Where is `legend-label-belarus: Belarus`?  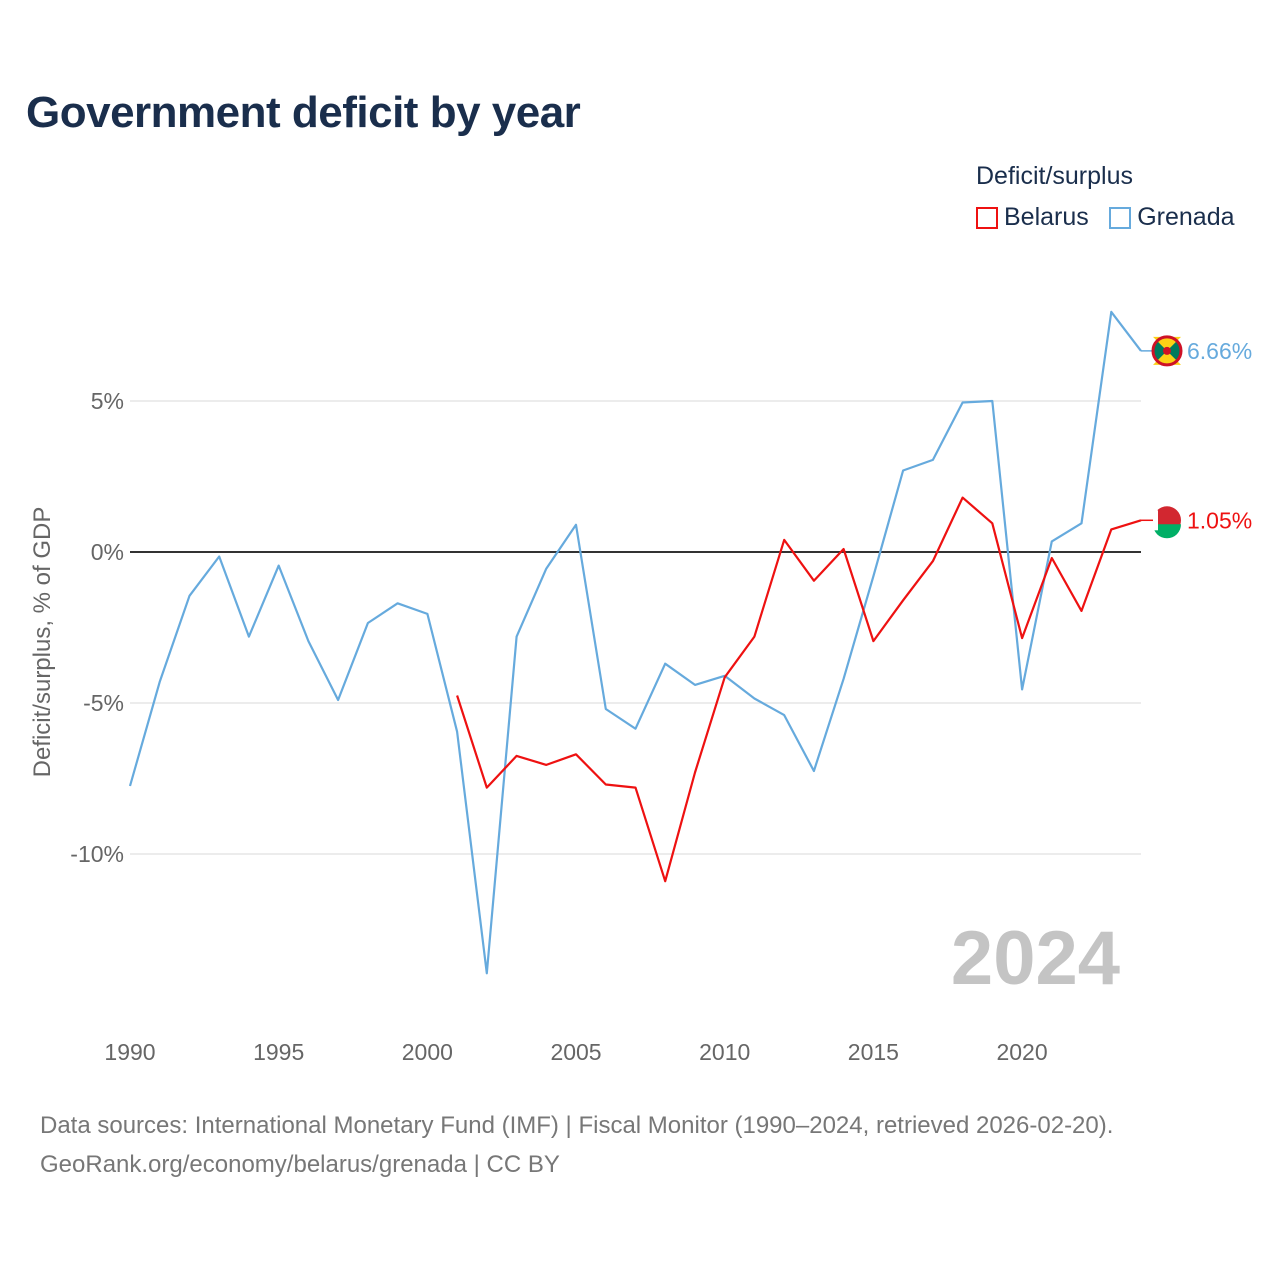 legend-label-belarus: Belarus is located at coordinates (1046, 217).